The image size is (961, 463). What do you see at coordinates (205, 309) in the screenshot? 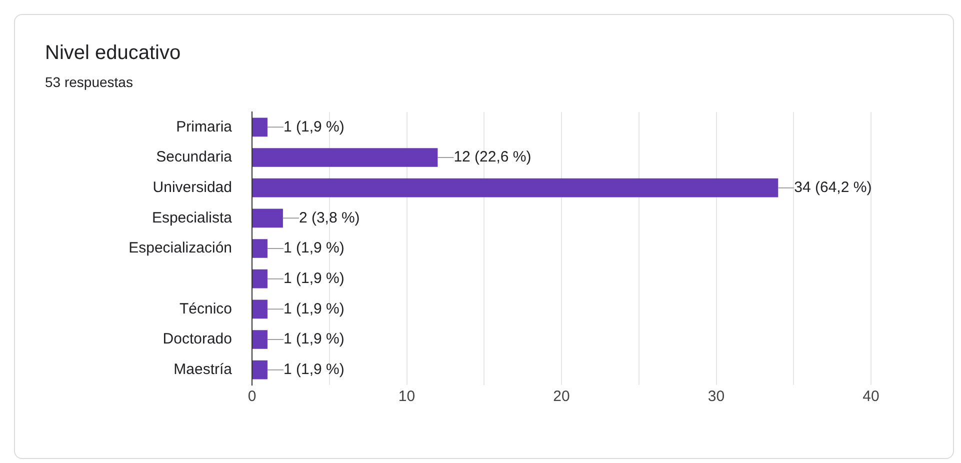
I see `y-tick-label: Técnico` at bounding box center [205, 309].